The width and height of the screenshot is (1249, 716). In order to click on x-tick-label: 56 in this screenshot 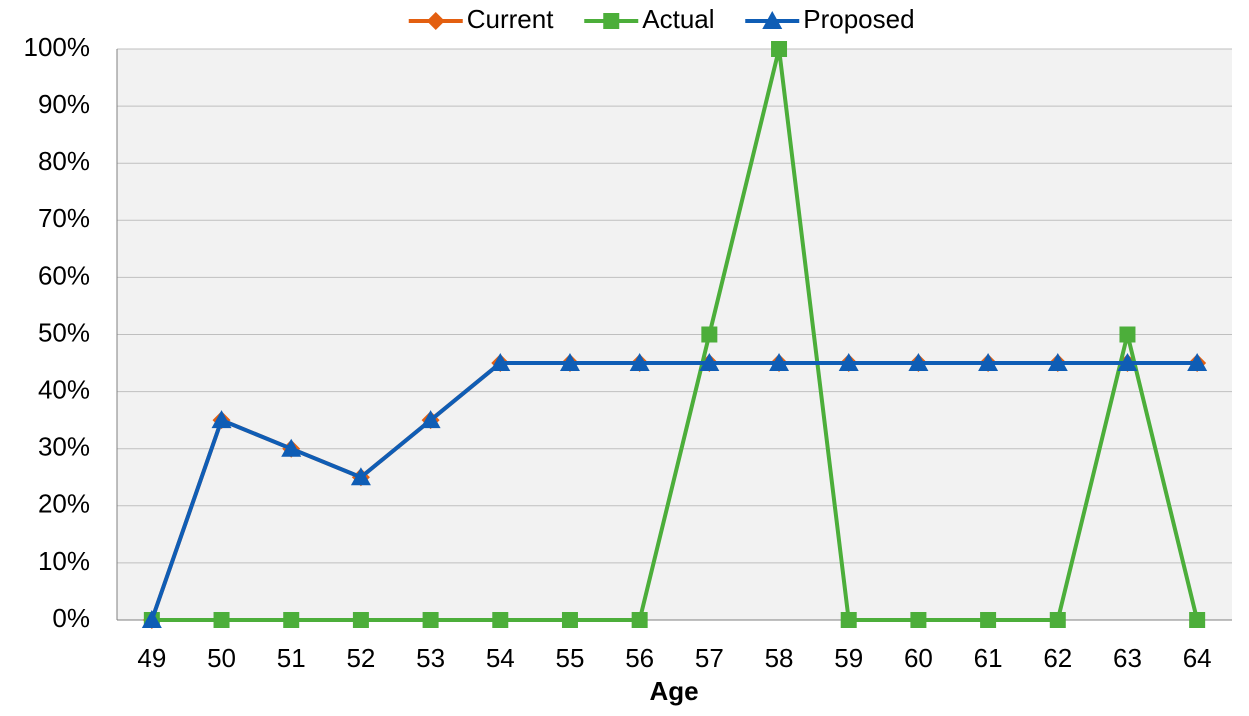, I will do `click(639, 658)`.